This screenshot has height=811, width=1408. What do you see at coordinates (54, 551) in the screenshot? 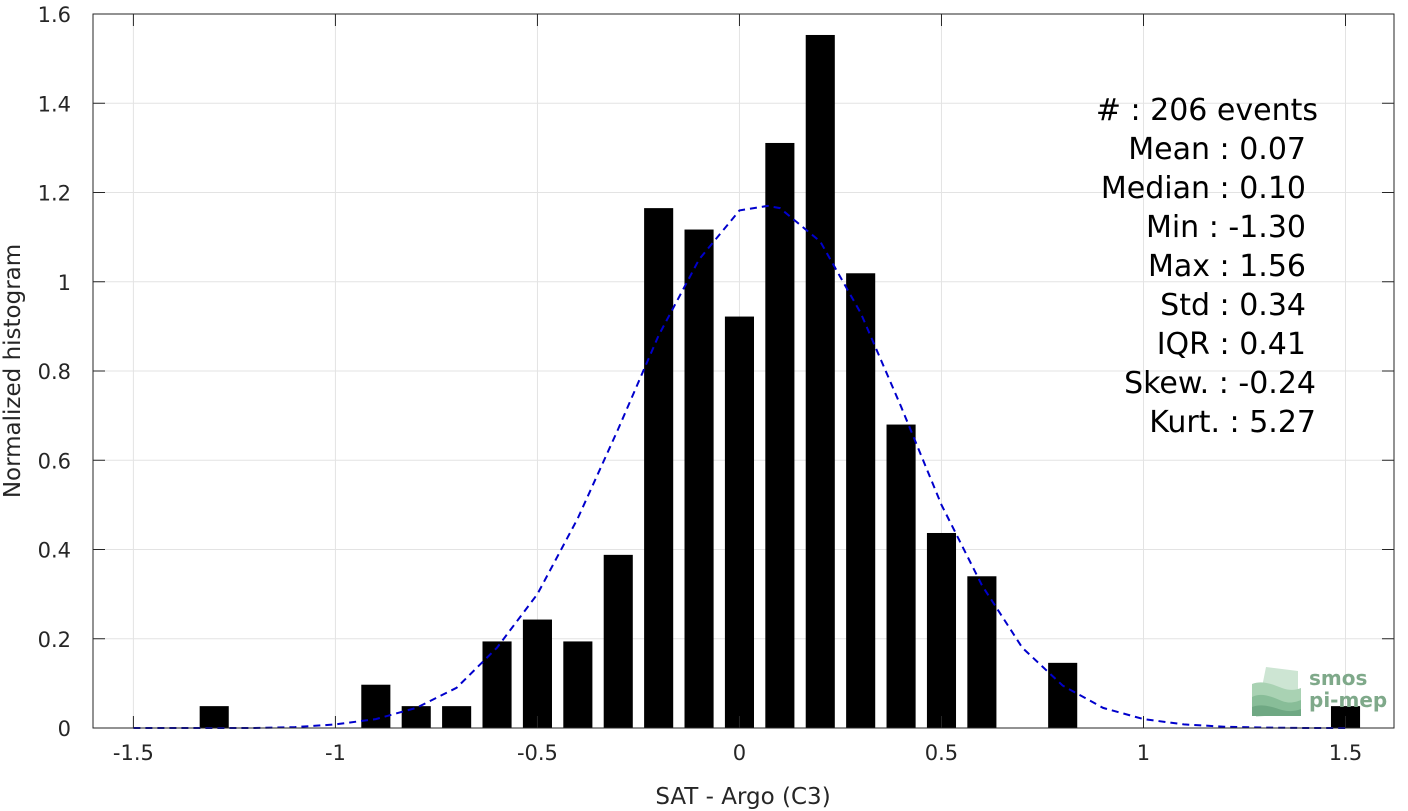
I see `y-tick-label: 0.4` at bounding box center [54, 551].